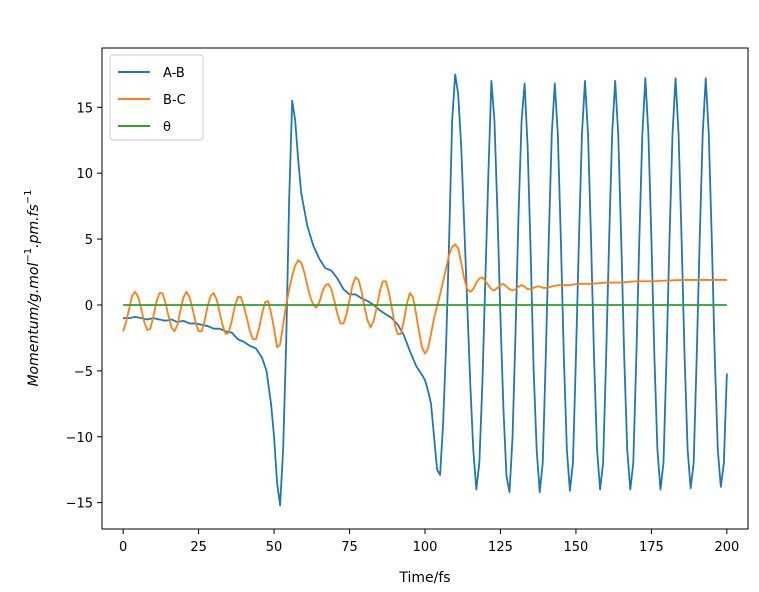 The image size is (759, 592). Describe the element at coordinates (79, 504) in the screenshot. I see `y-tick-label: −15` at that location.